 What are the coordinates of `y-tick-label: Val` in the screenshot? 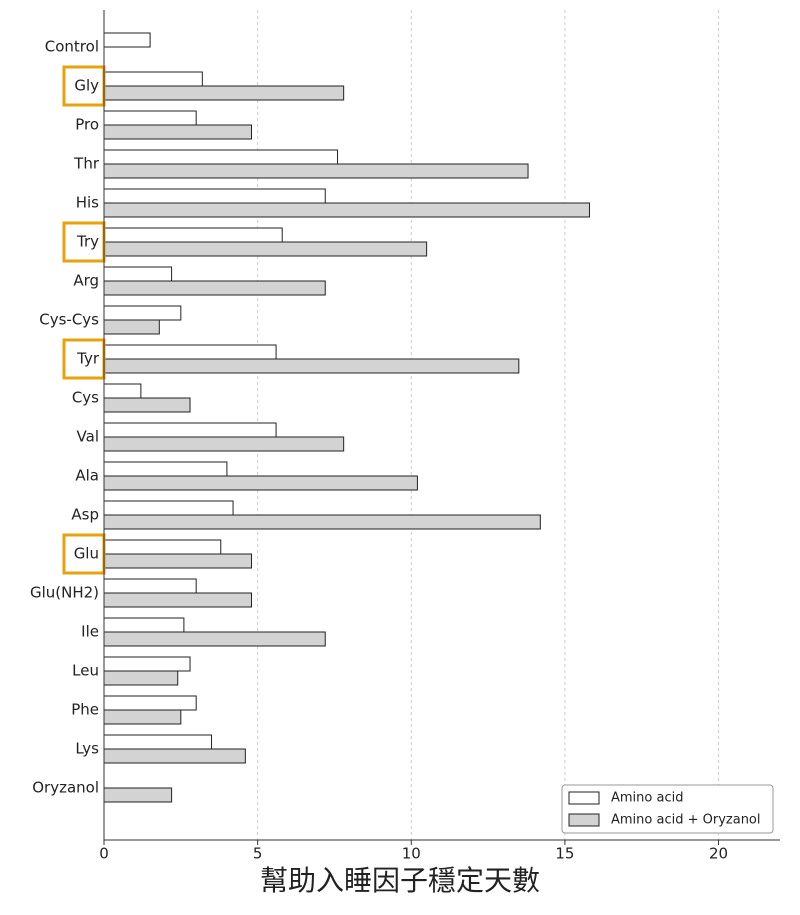 It's located at (88, 437).